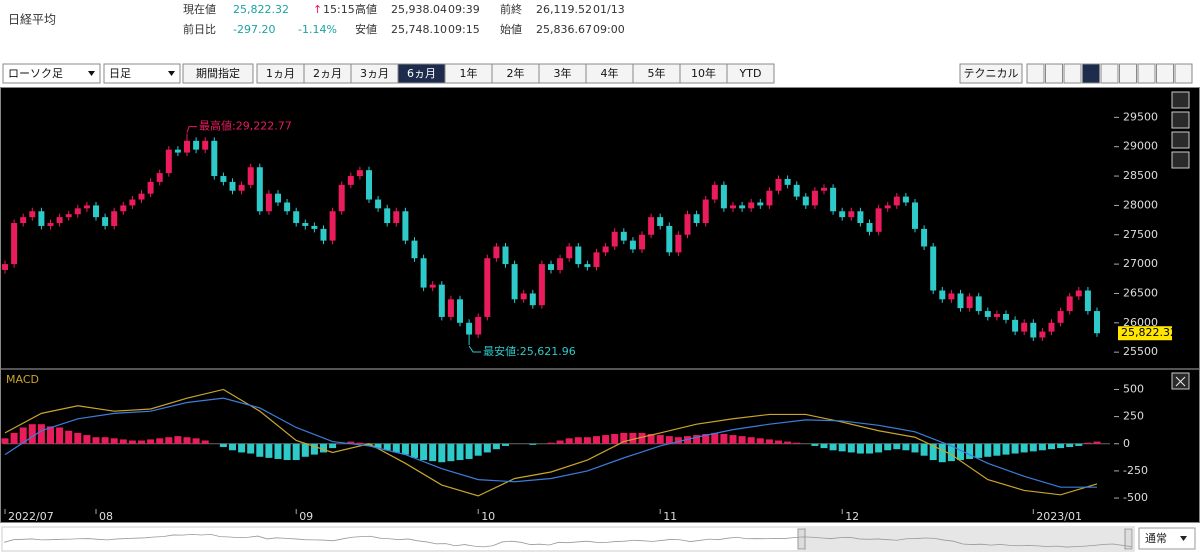 The width and height of the screenshot is (1200, 558). Describe the element at coordinates (317, 9) in the screenshot. I see `quote-arrow: ↑` at that location.